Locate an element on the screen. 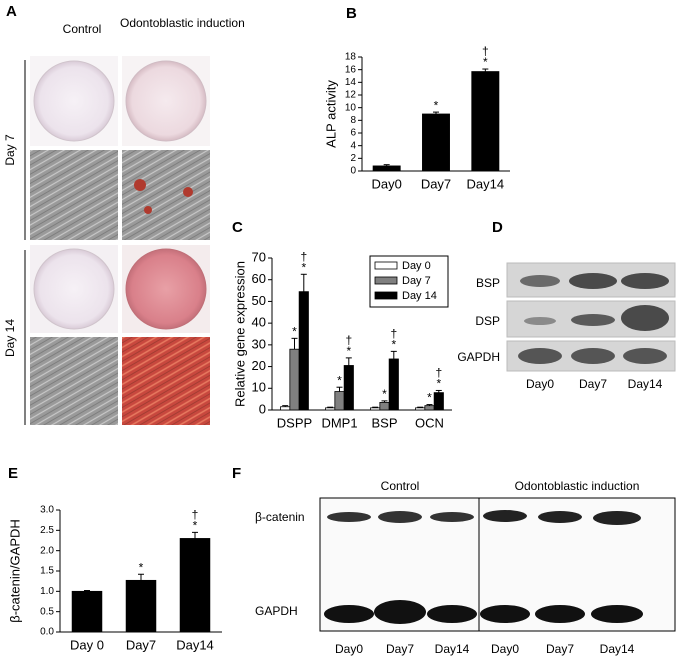 Image resolution: width=680 pixels, height=666 pixels. x-tick-label: Day7 is located at coordinates (436, 183).